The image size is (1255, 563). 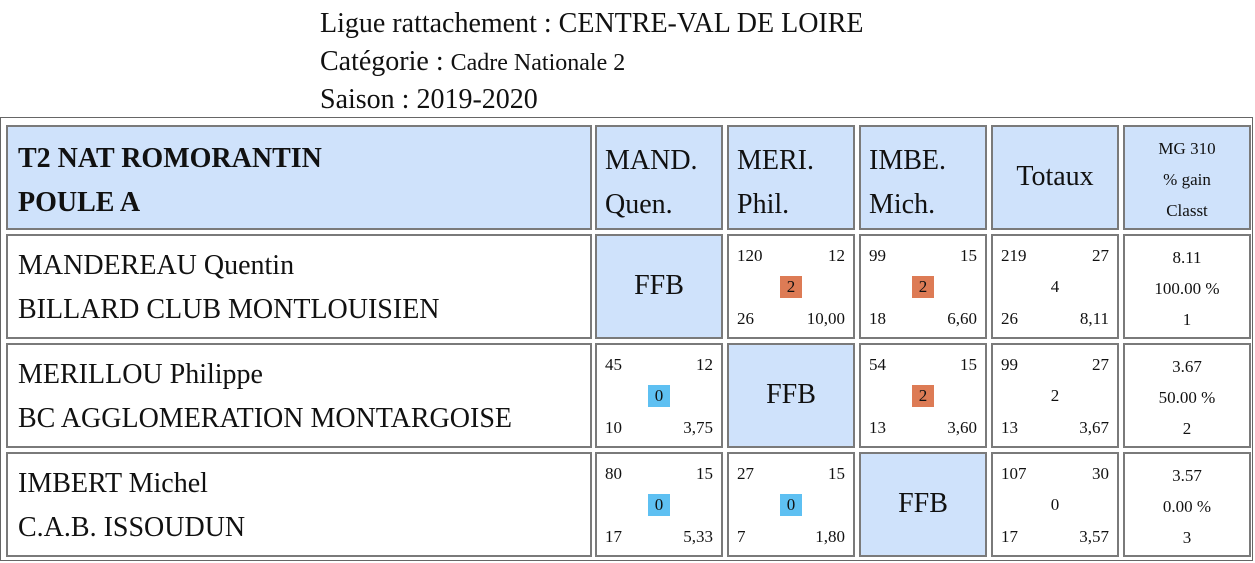 I want to click on total-reprises: 30, so click(x=1100, y=473).